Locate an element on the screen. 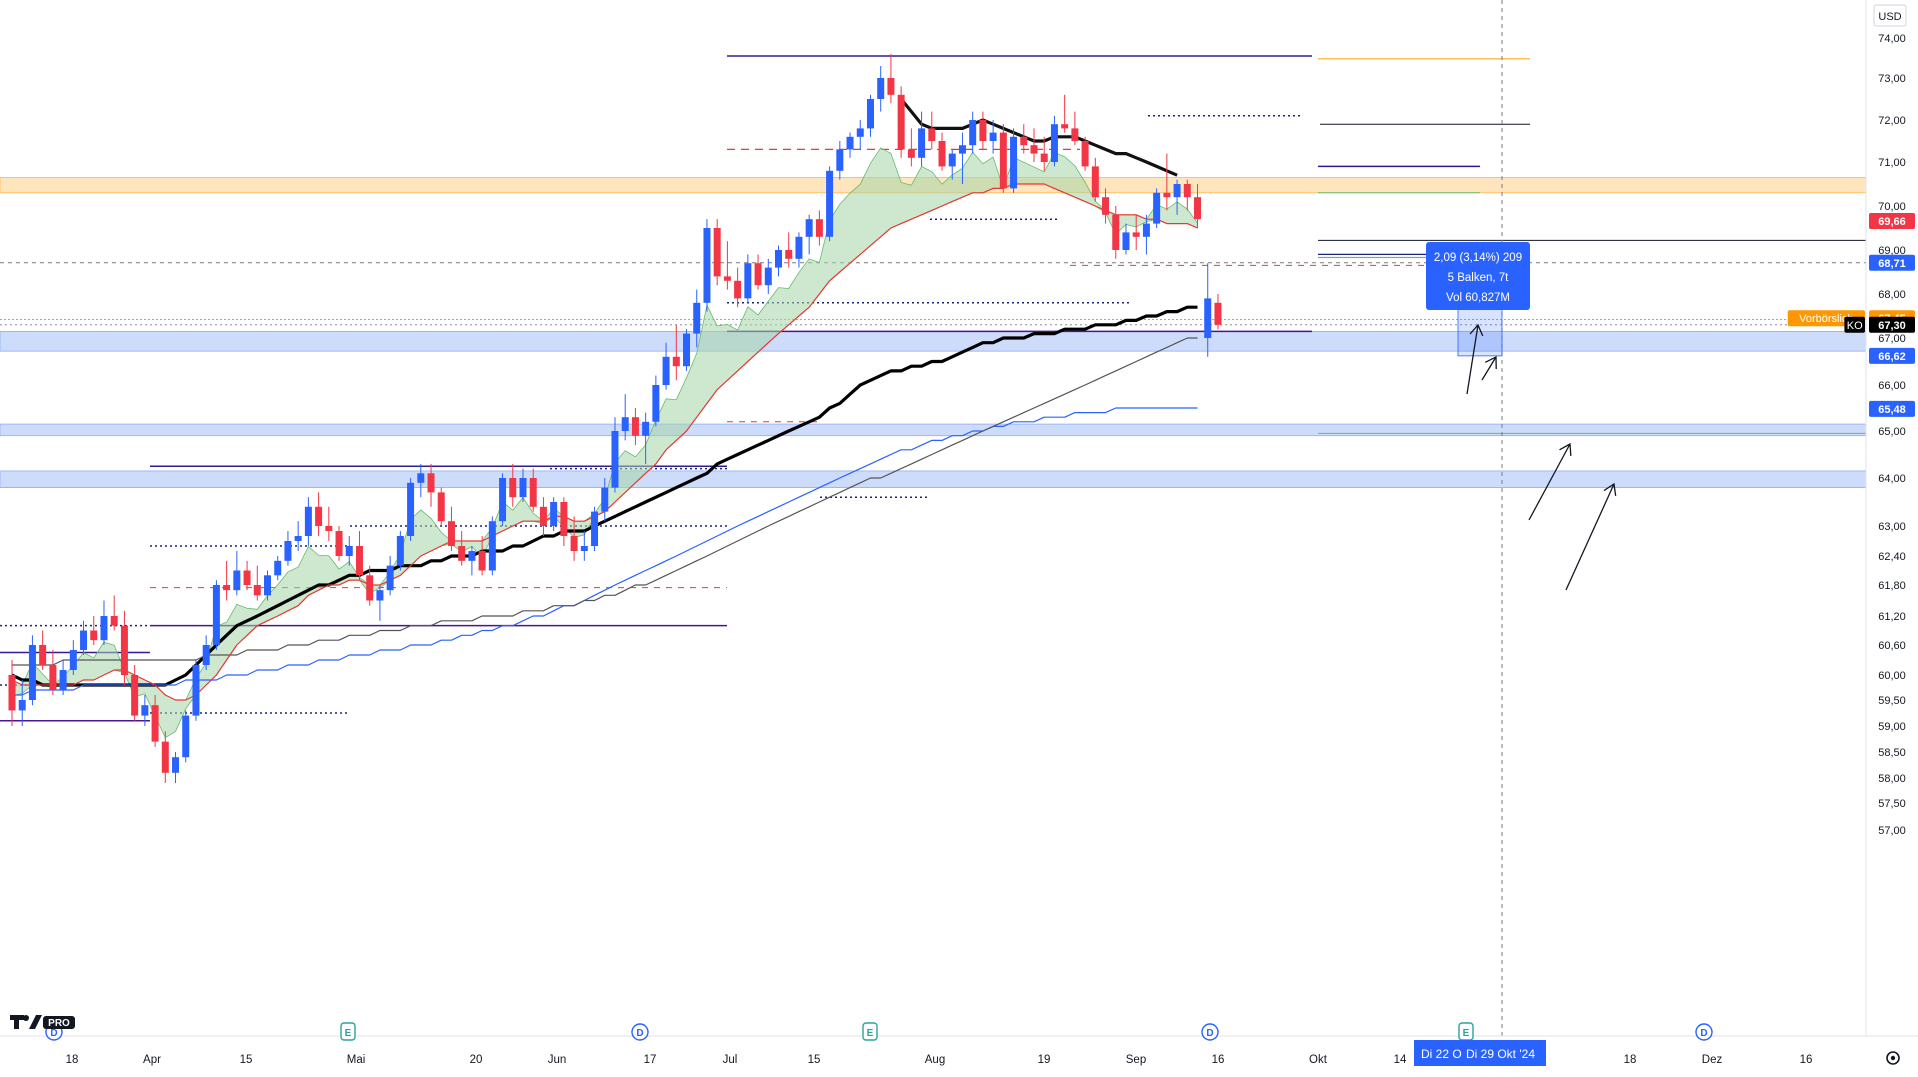 The height and width of the screenshot is (1077, 1918). y-tick-label: 61,80 is located at coordinates (1892, 586).